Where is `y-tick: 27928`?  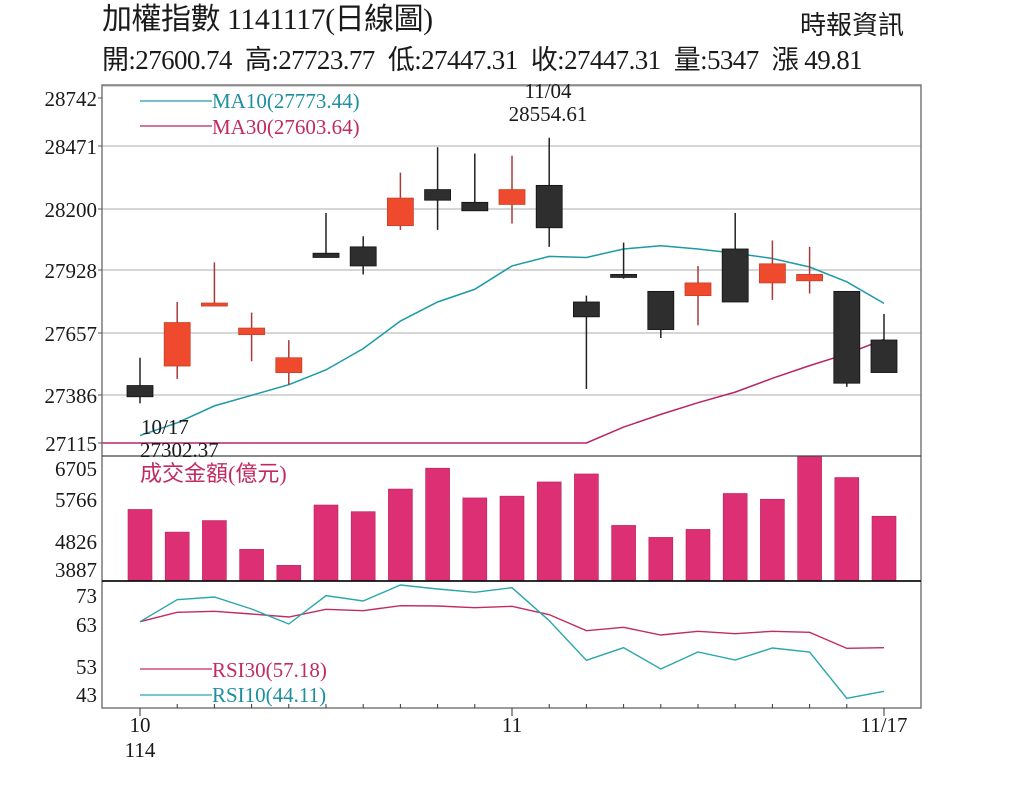 y-tick: 27928 is located at coordinates (71, 271).